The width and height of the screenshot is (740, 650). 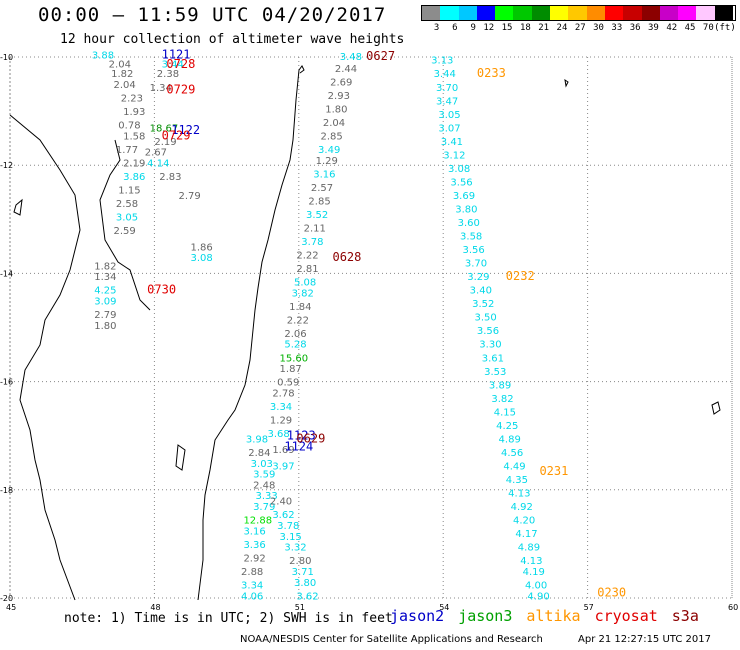 What do you see at coordinates (259, 453) in the screenshot?
I see `wave-height-value: 2.84` at bounding box center [259, 453].